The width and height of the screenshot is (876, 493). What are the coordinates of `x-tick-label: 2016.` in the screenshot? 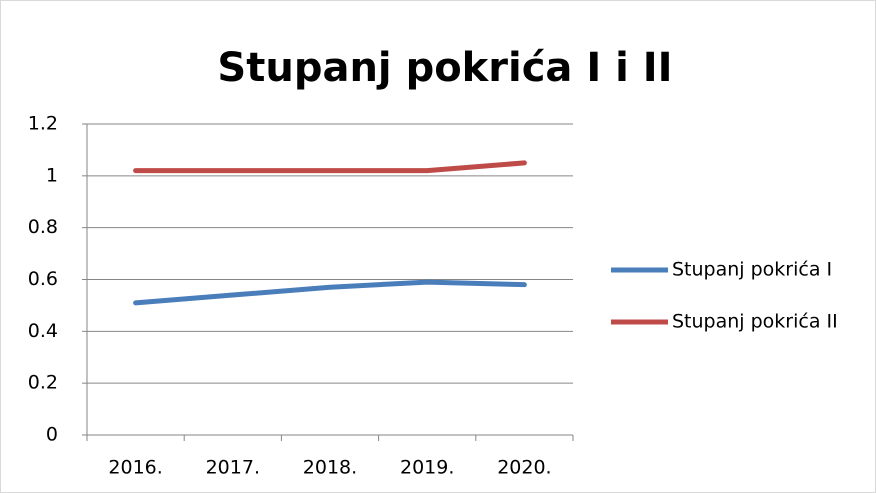 It's located at (135, 468).